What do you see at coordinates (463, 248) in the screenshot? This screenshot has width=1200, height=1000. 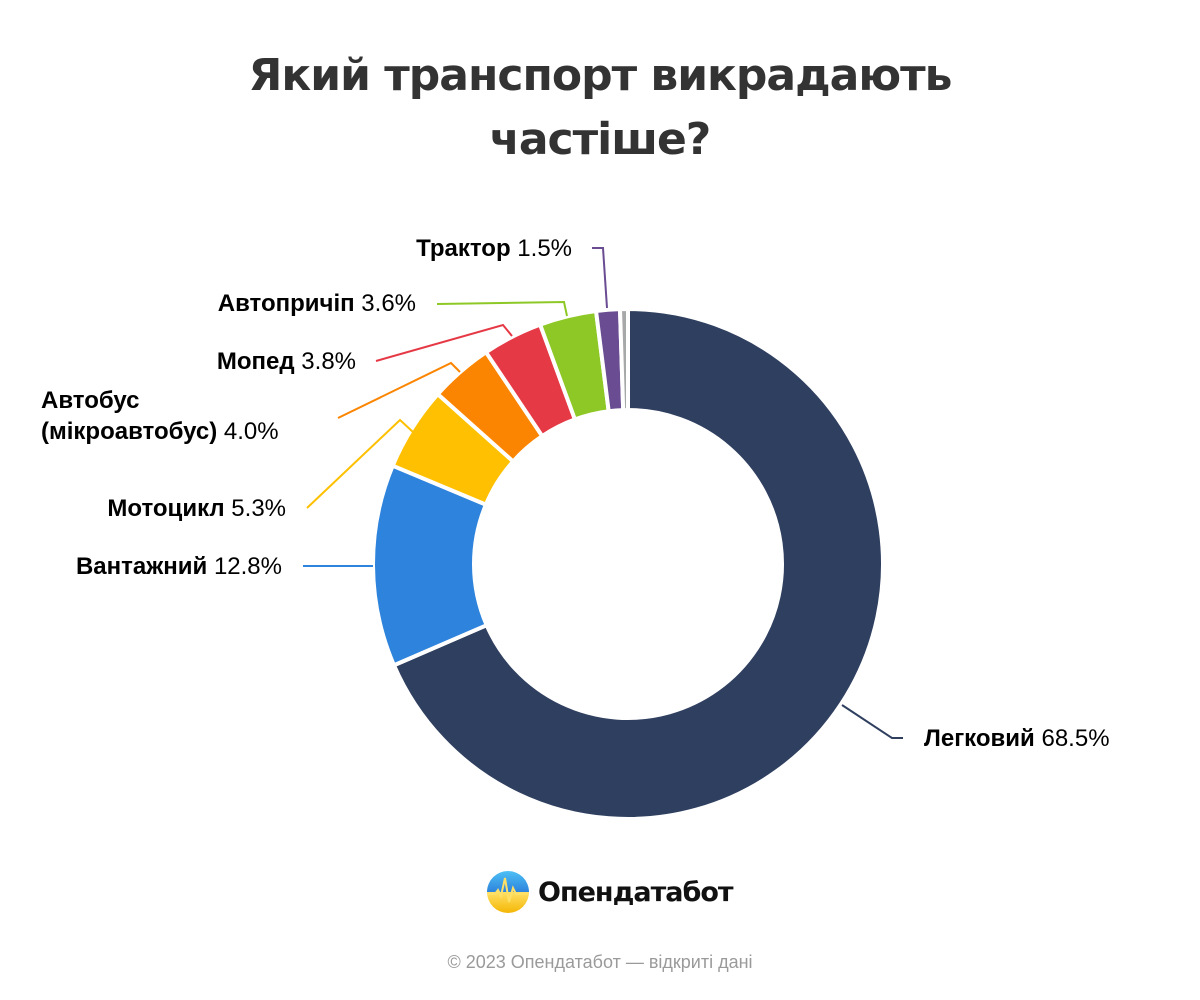 I see `label-name: Трактор` at bounding box center [463, 248].